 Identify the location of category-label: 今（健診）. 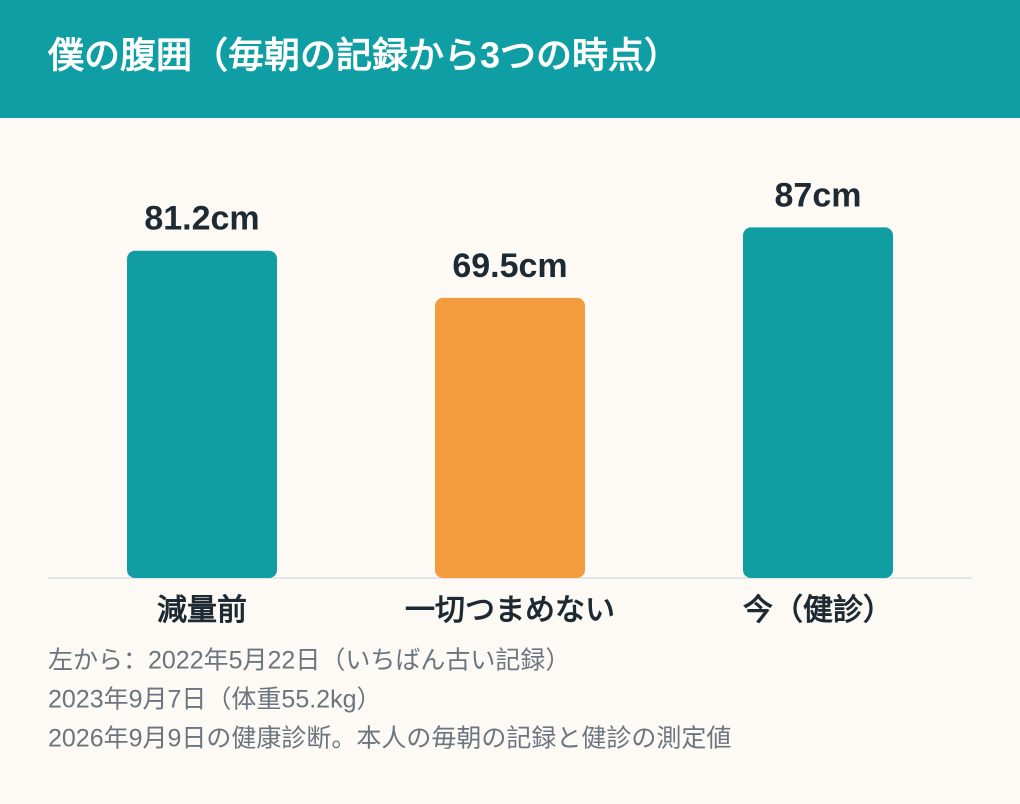
(818, 610).